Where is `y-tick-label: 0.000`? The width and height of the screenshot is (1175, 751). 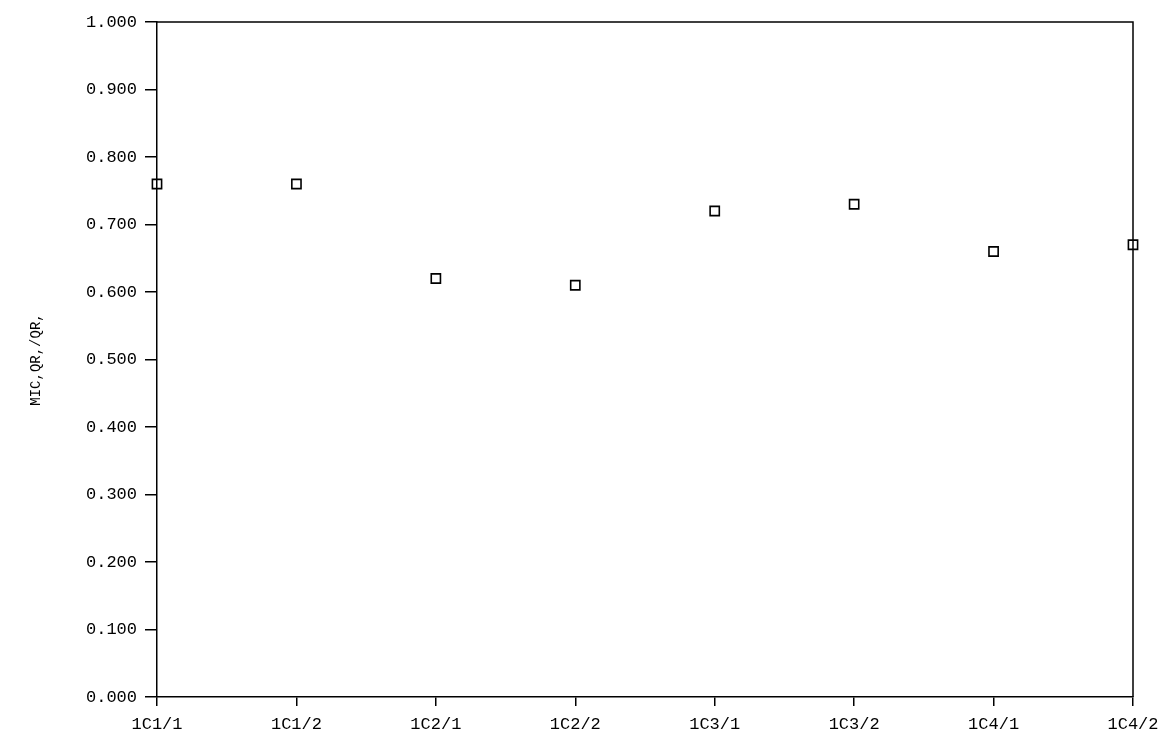 y-tick-label: 0.000 is located at coordinates (111, 697).